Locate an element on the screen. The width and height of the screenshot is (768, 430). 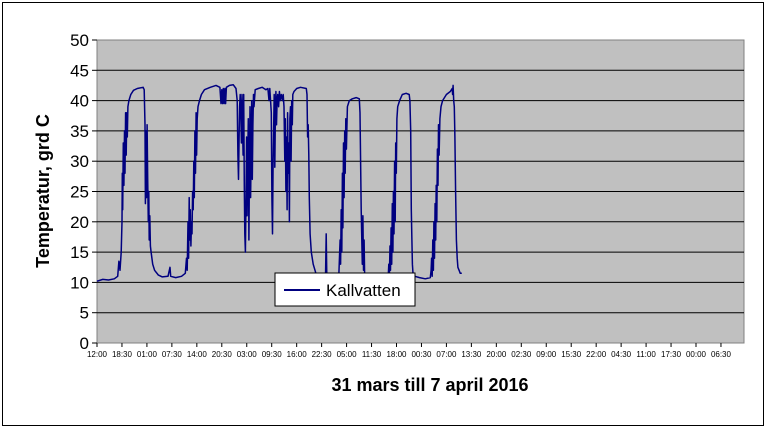
x-tick-label: 00:00 is located at coordinates (696, 354).